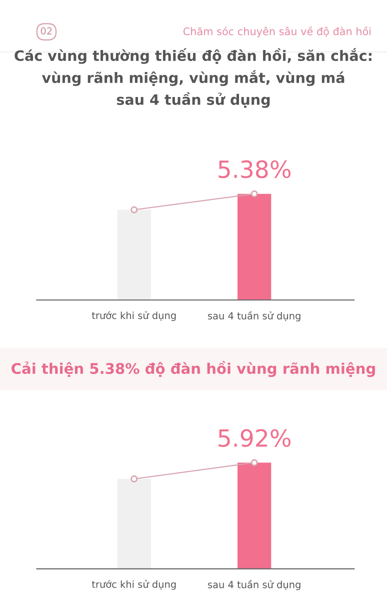  What do you see at coordinates (193, 78) in the screenshot?
I see `chart-title: Các vùng thường thiếu độ đàn hồi, săn chắc: vùng rãnh miệng, vùng mắt, vùng má sau 4 tuần sử dụng` at bounding box center [193, 78].